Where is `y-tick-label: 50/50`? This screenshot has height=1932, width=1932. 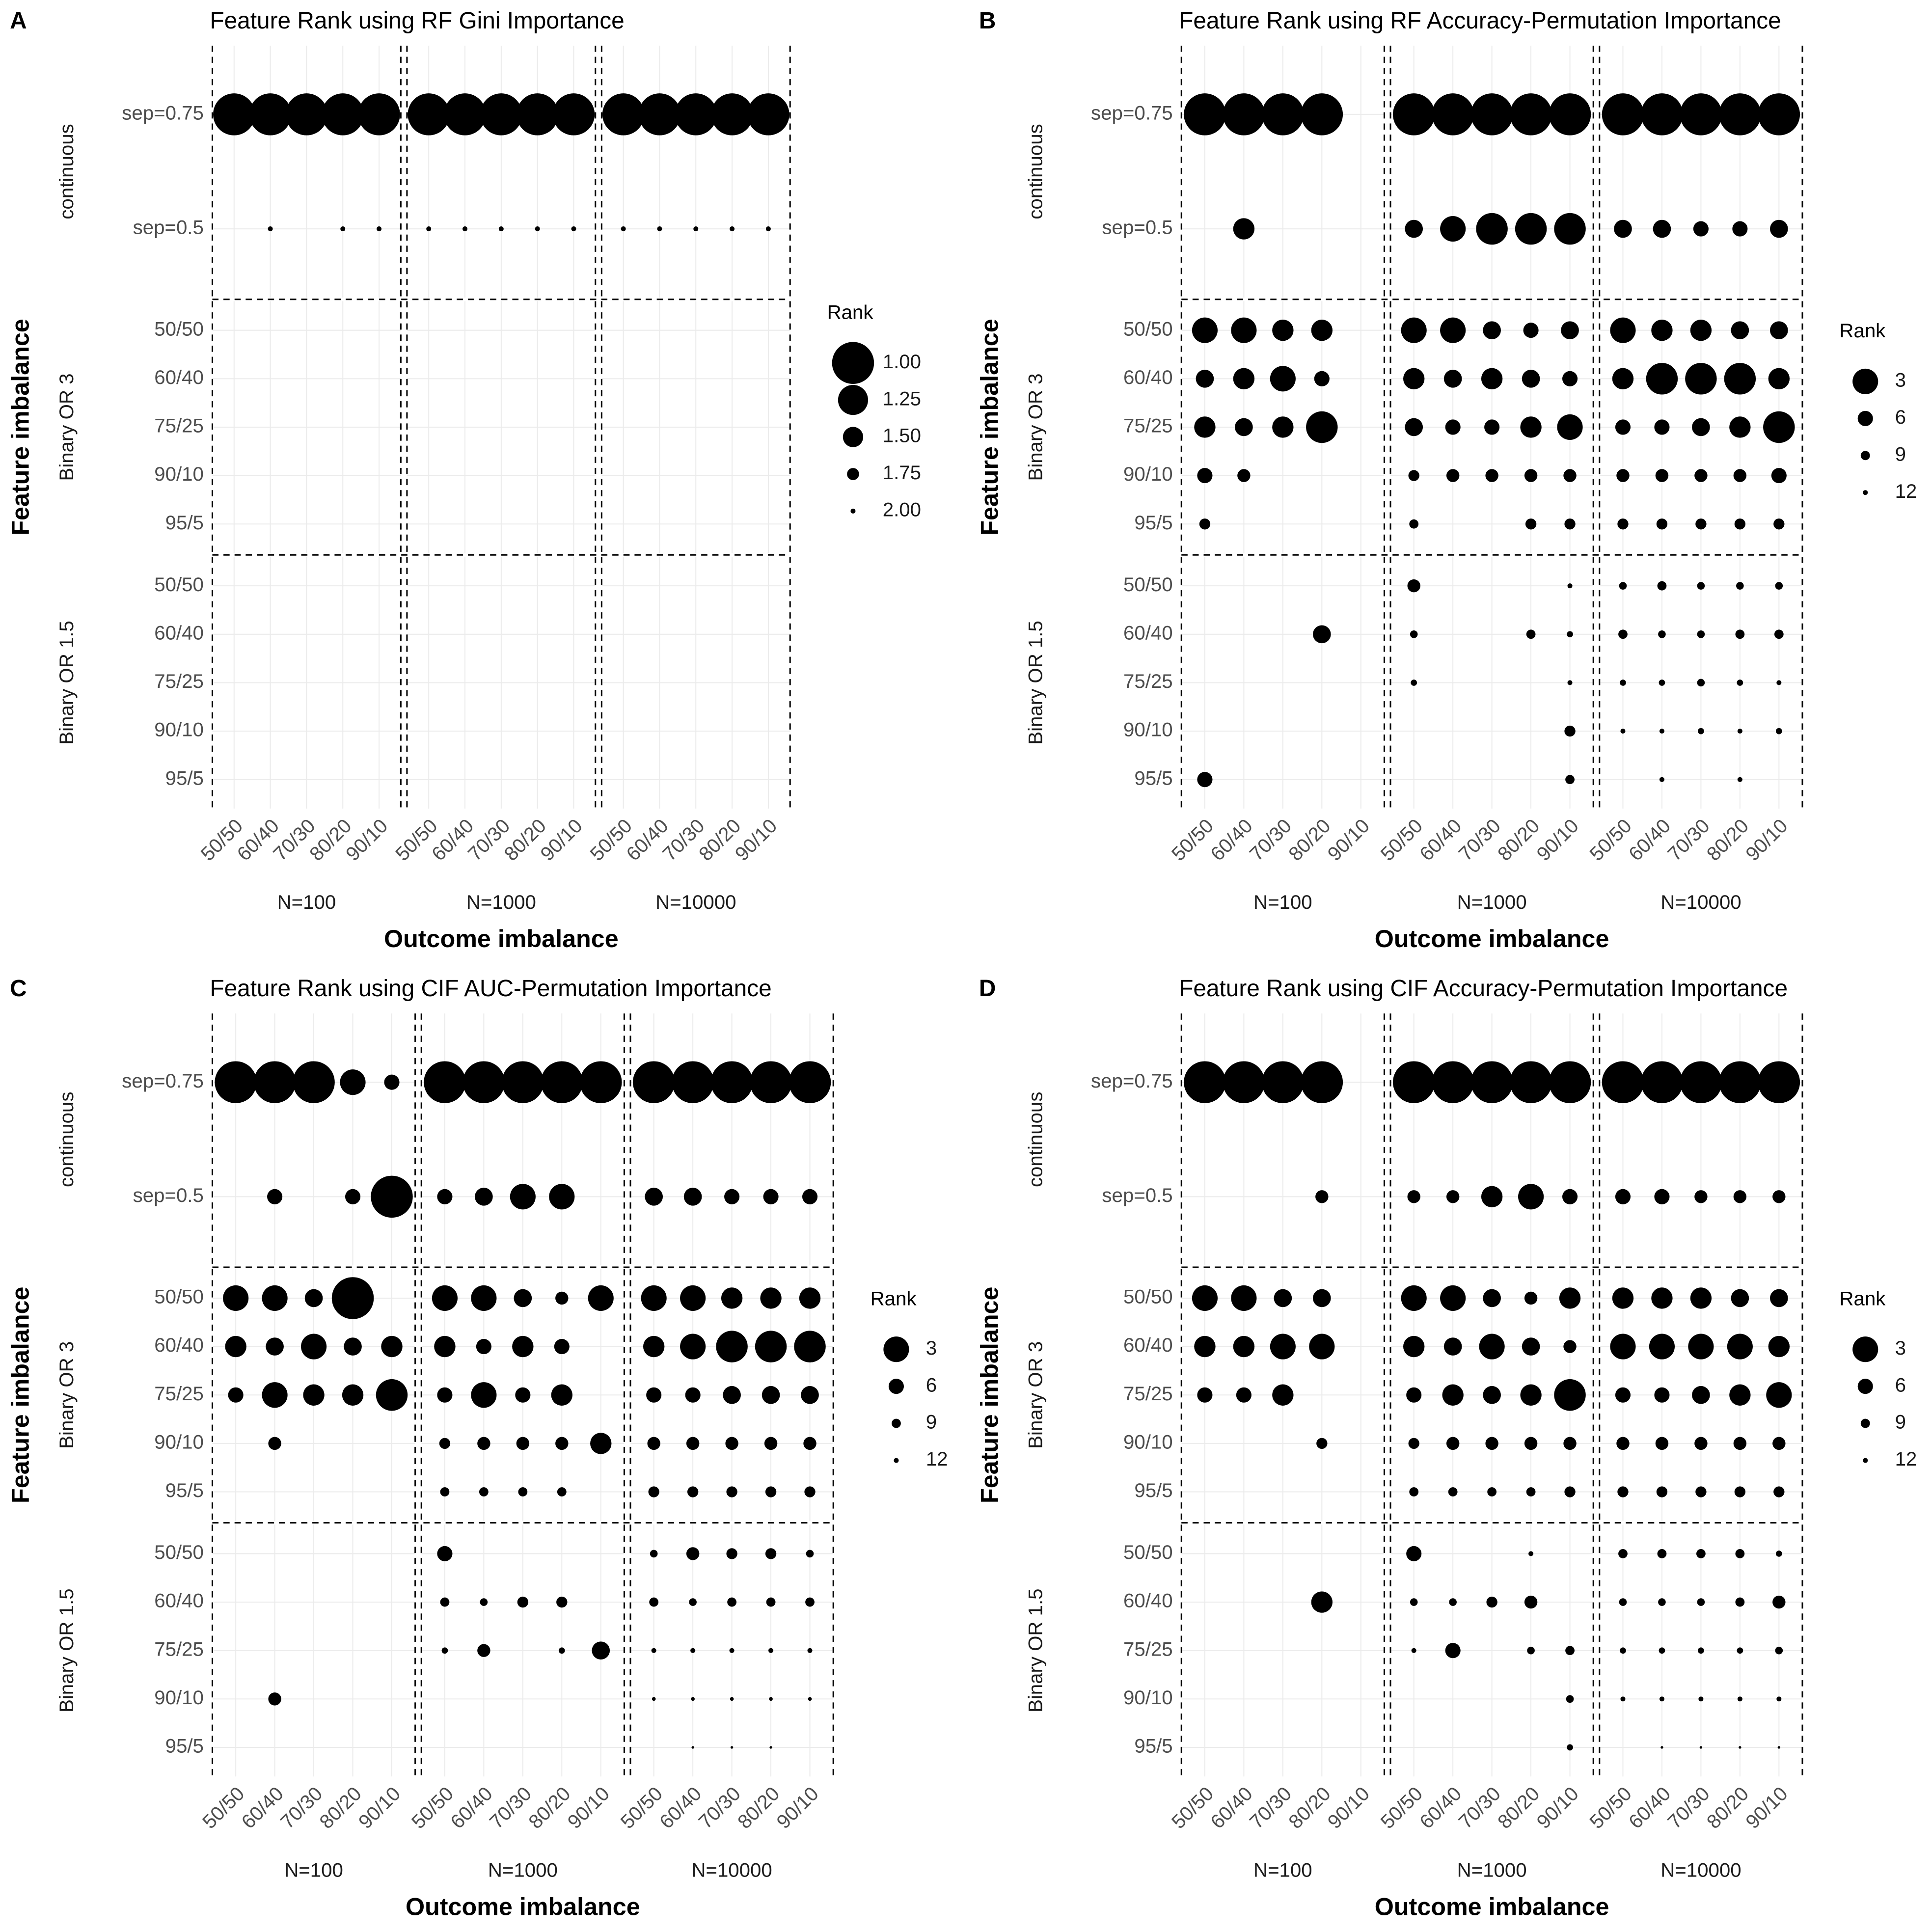
y-tick-label: 50/50 is located at coordinates (179, 329).